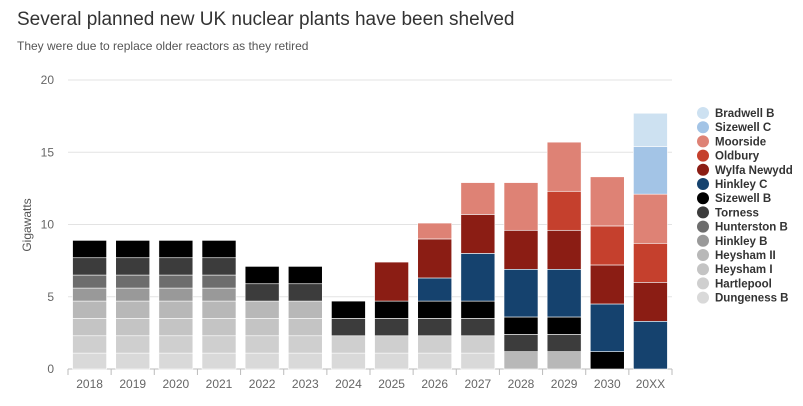  Describe the element at coordinates (607, 384) in the screenshot. I see `x-tick-label: 2030` at that location.